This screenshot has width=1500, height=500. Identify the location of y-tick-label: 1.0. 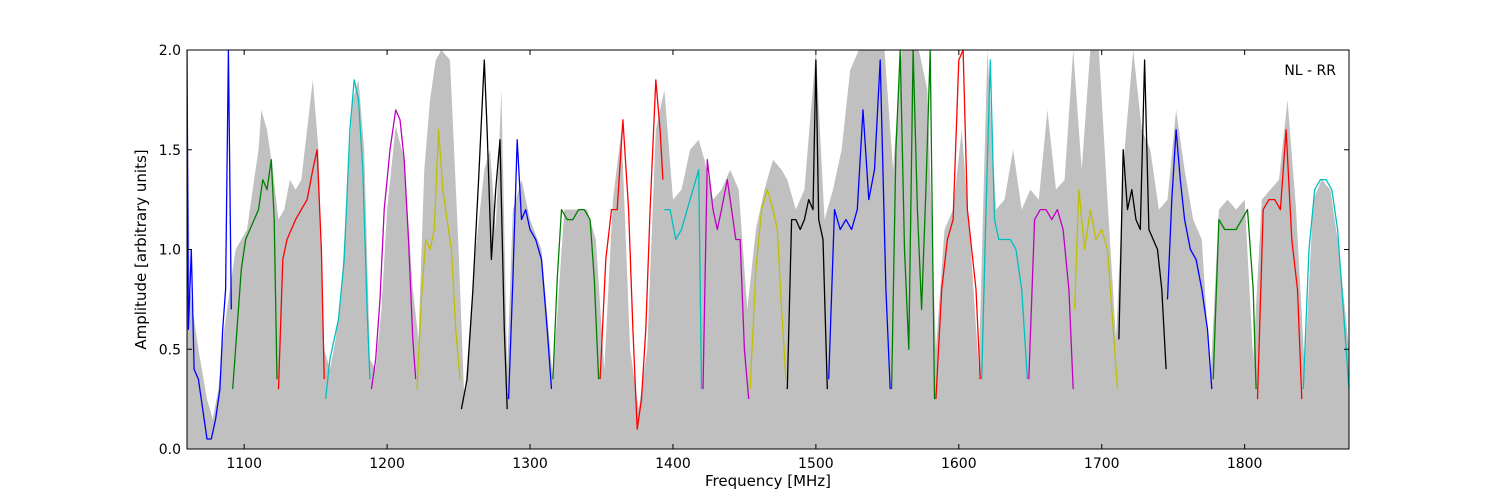
(170, 251).